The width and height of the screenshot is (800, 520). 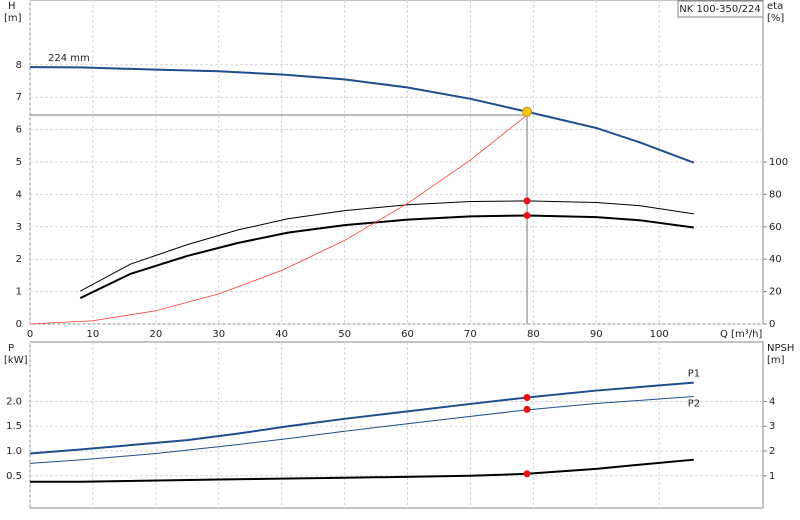 I want to click on x-tick-label: 100, so click(x=659, y=334).